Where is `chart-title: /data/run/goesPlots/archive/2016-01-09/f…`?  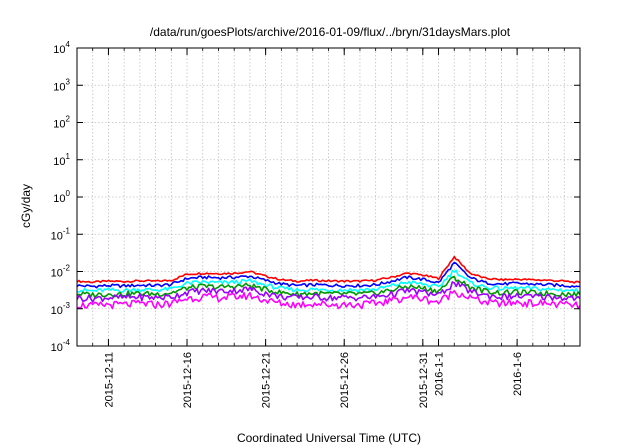
chart-title: /data/run/goesPlots/archive/2016-01-09/f… is located at coordinates (330, 32).